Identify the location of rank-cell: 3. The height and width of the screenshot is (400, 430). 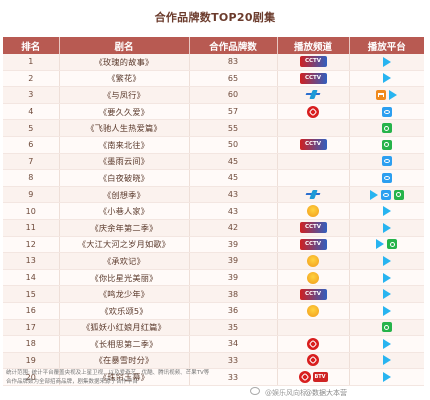
(31, 95).